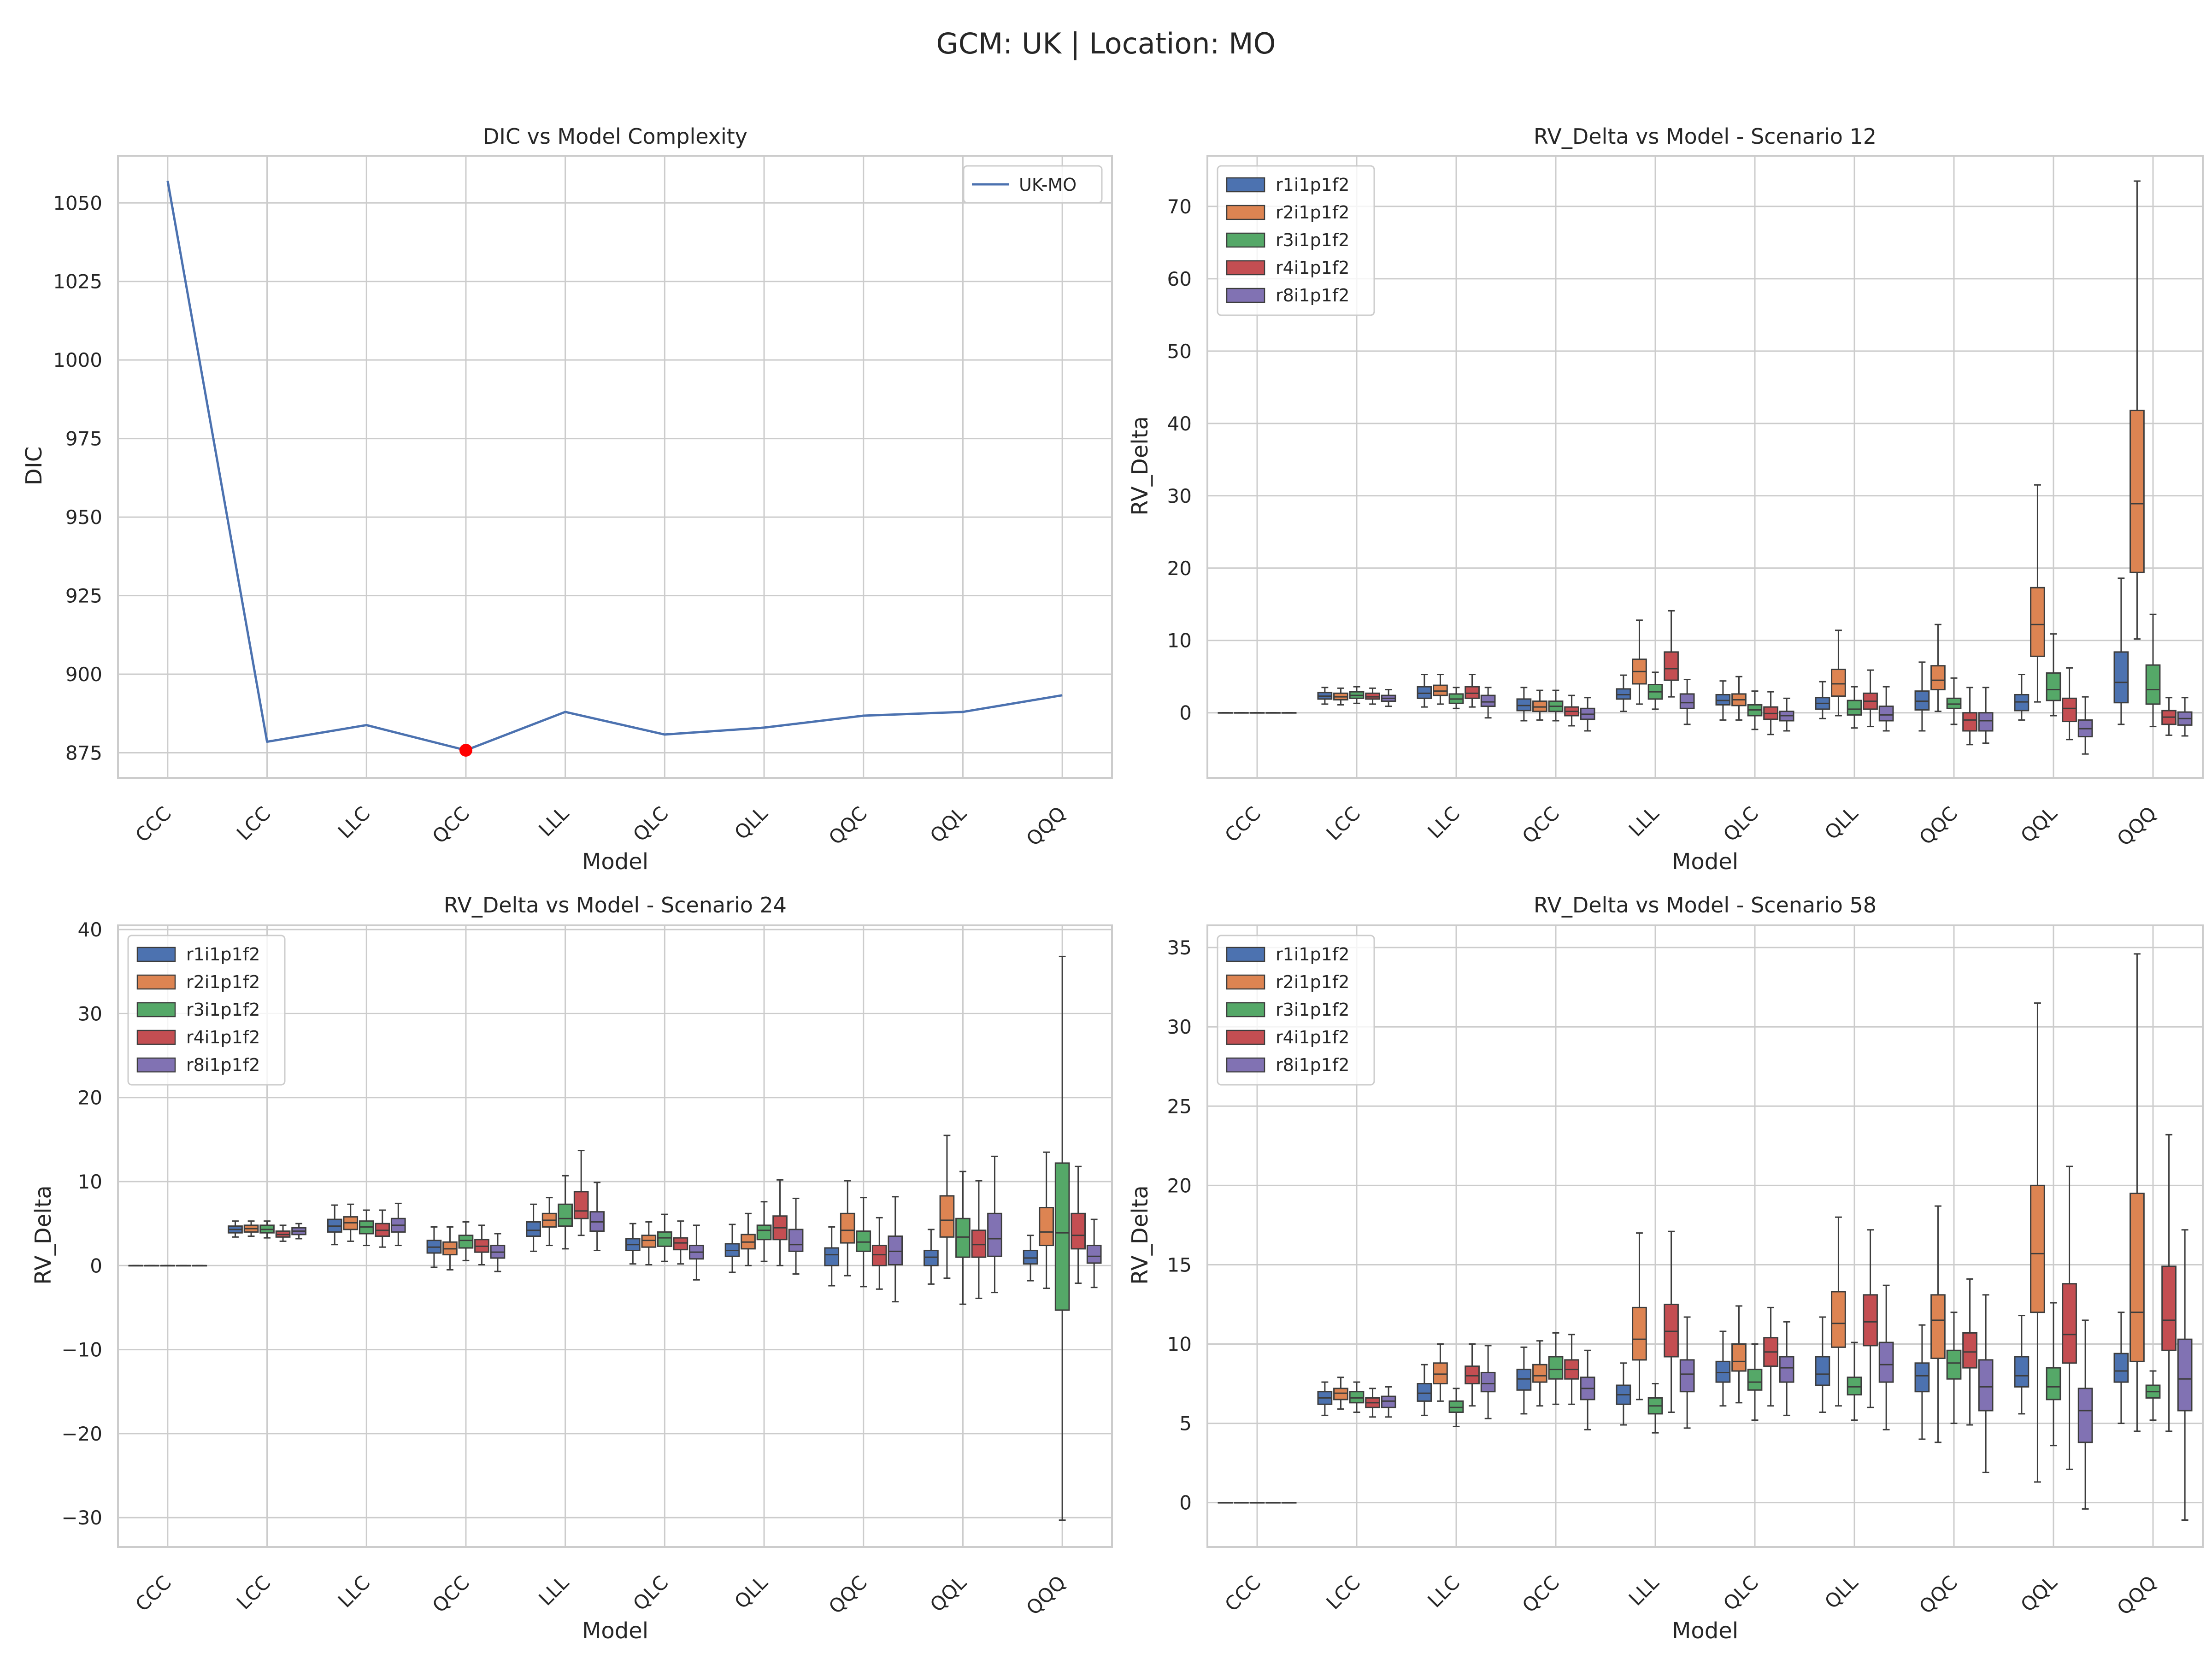  I want to click on y-tick-label: 25, so click(1179, 1106).